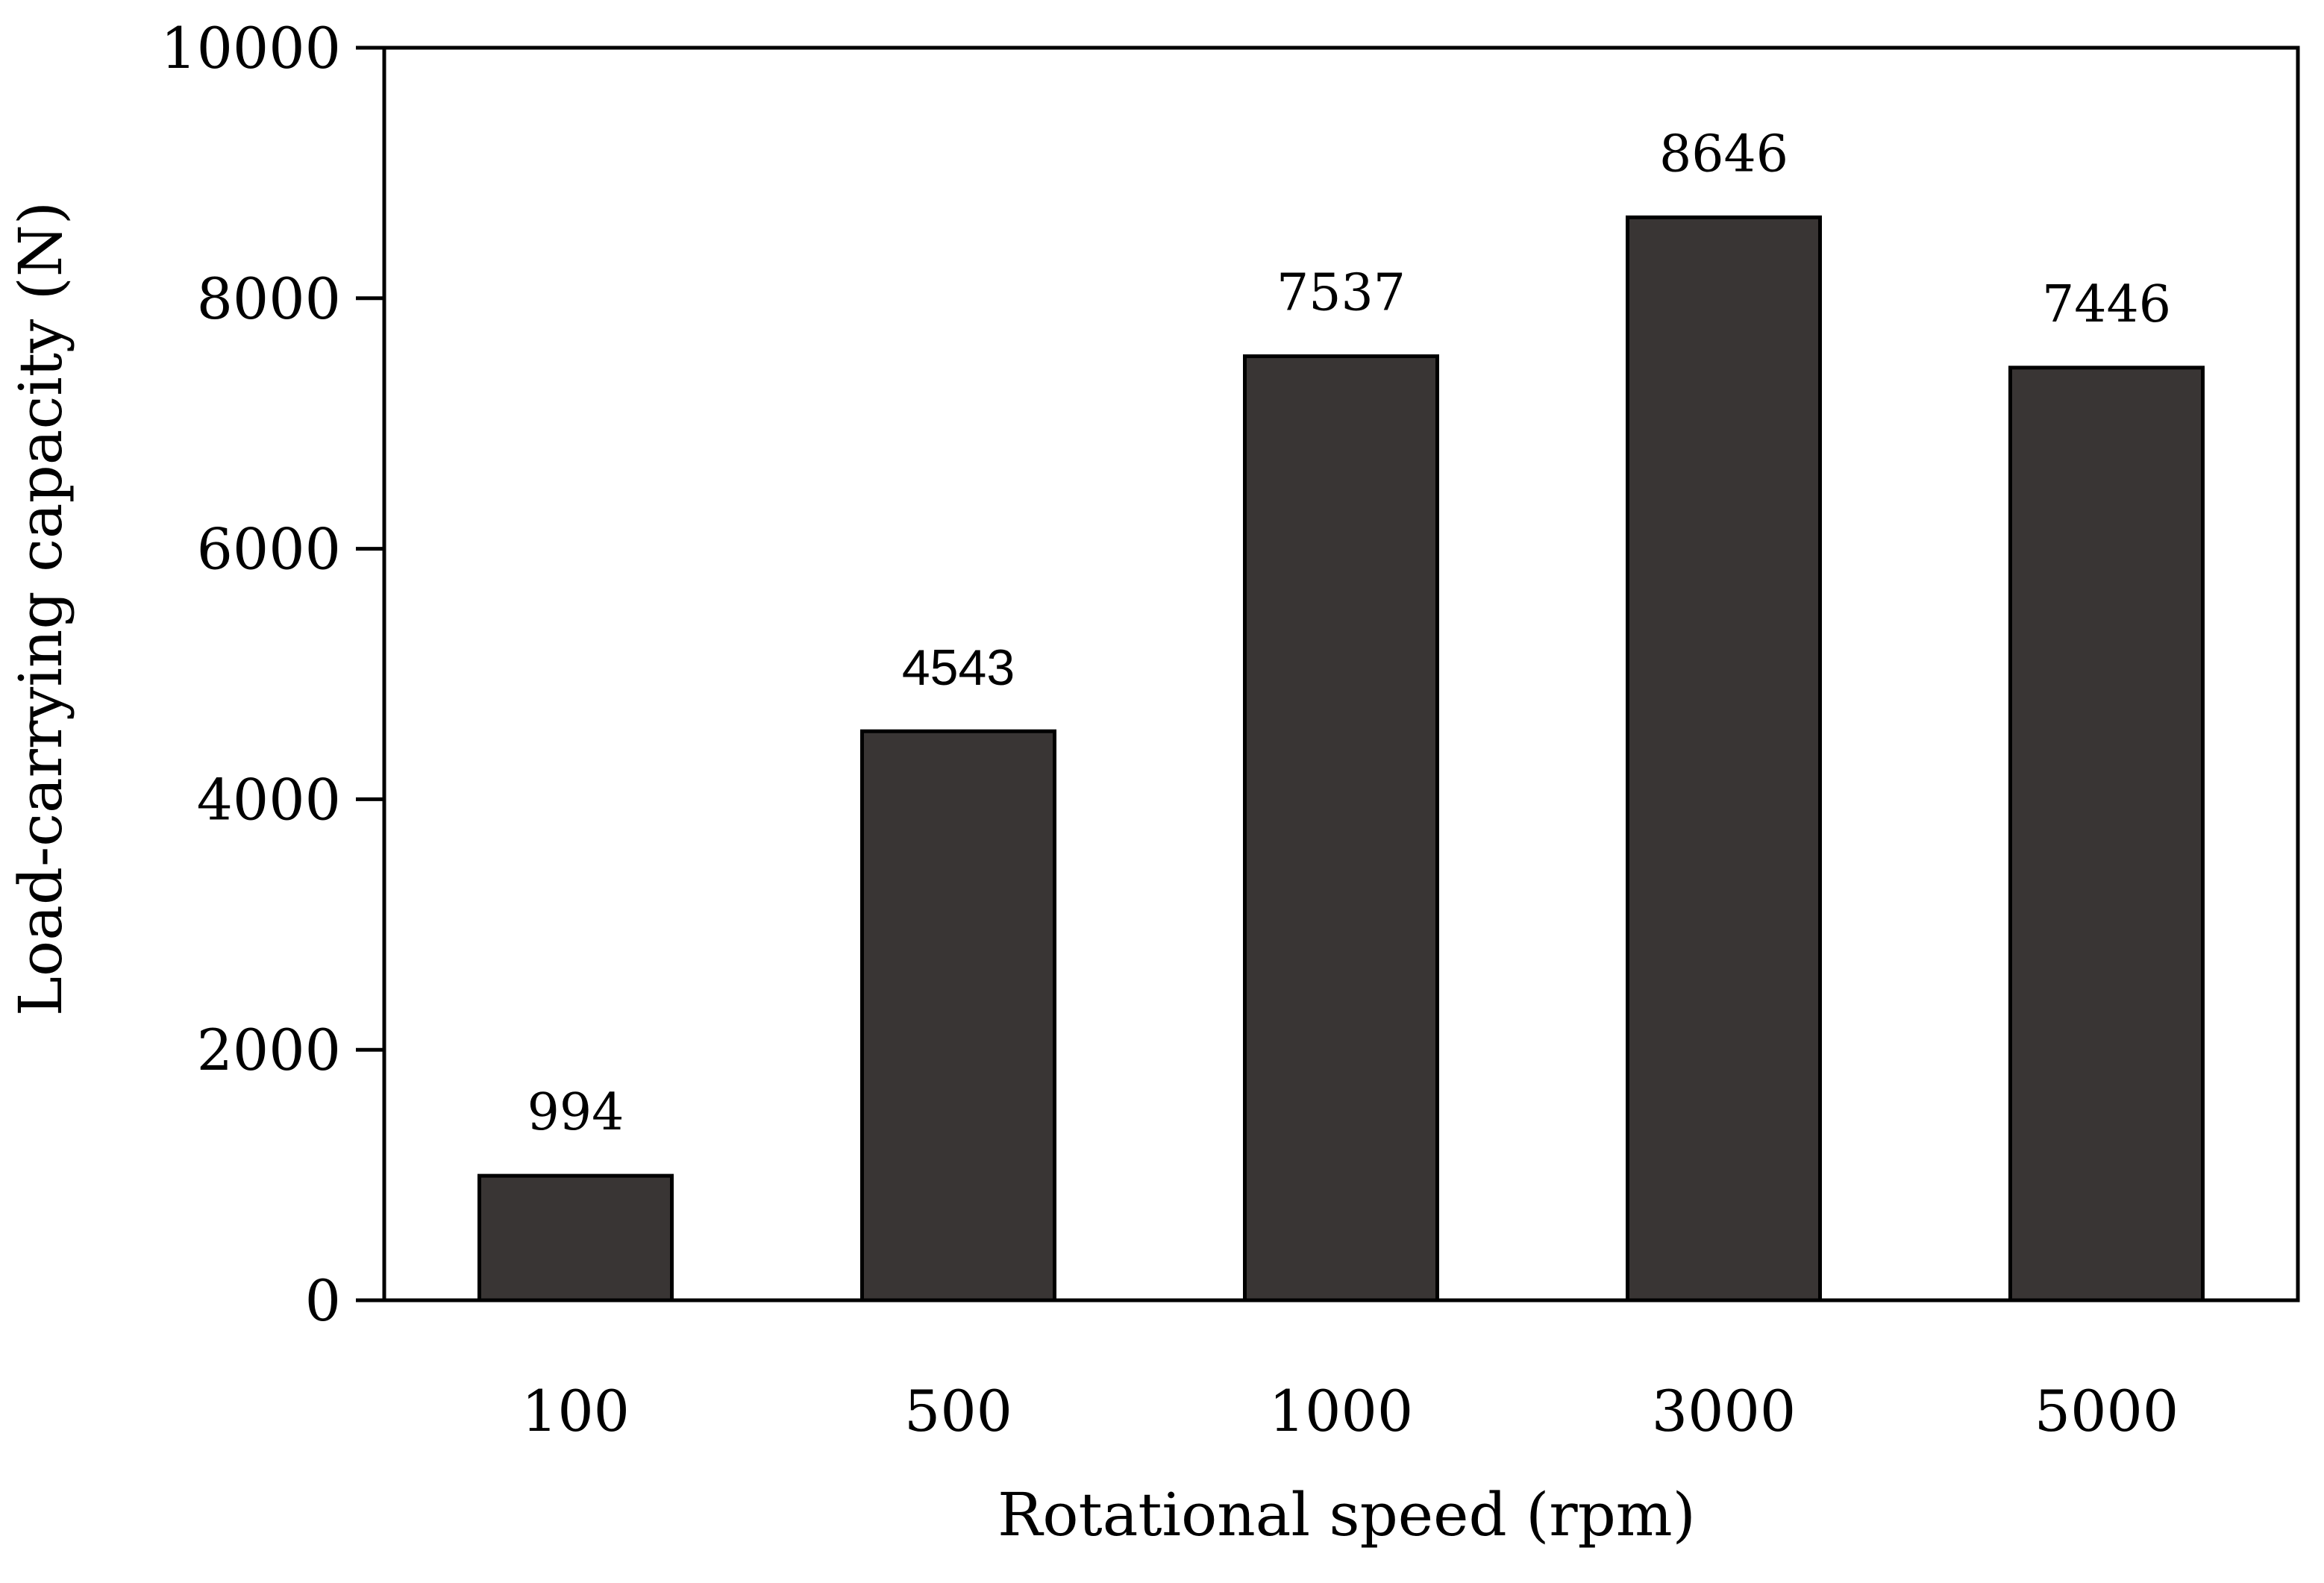  What do you see at coordinates (1341, 293) in the screenshot?
I see `data-label-1000: 7537` at bounding box center [1341, 293].